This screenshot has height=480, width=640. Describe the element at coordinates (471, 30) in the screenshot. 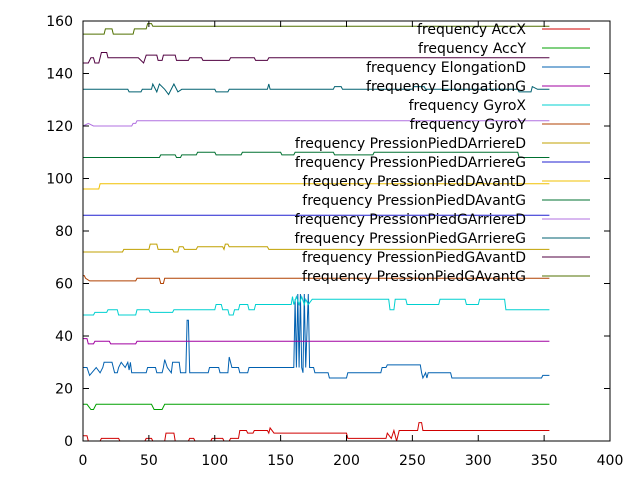

I see `legend-label: frequency AccX` at that location.